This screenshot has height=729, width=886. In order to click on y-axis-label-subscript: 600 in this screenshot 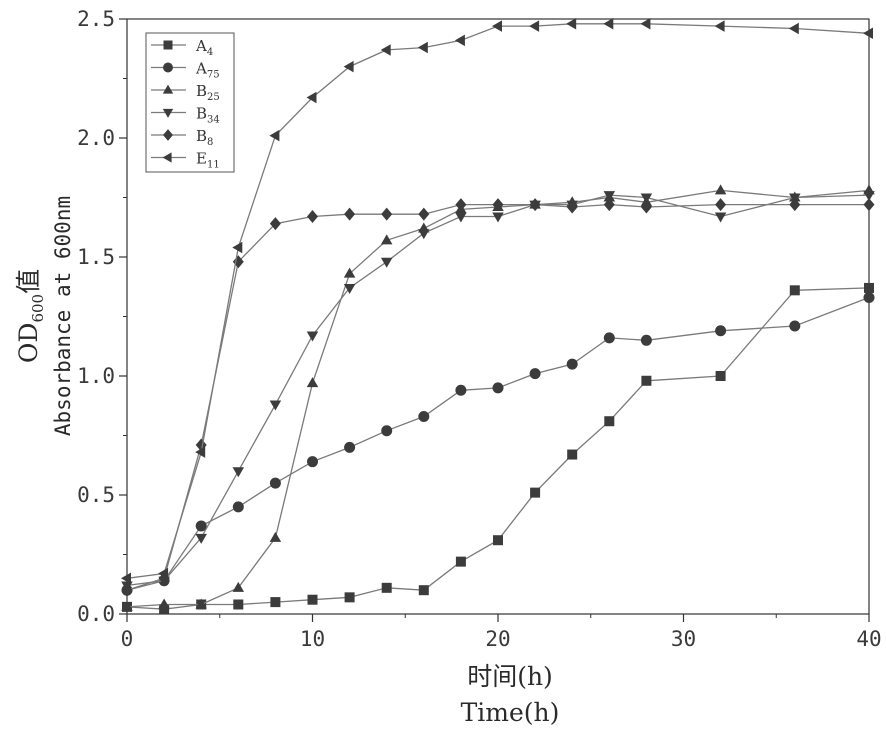, I will do `click(38, 308)`.